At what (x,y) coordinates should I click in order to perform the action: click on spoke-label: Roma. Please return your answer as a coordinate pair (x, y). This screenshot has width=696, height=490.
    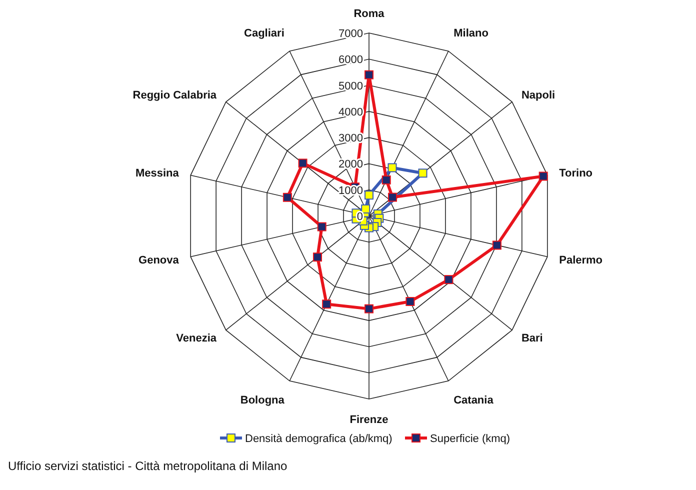
    Looking at the image, I should click on (370, 14).